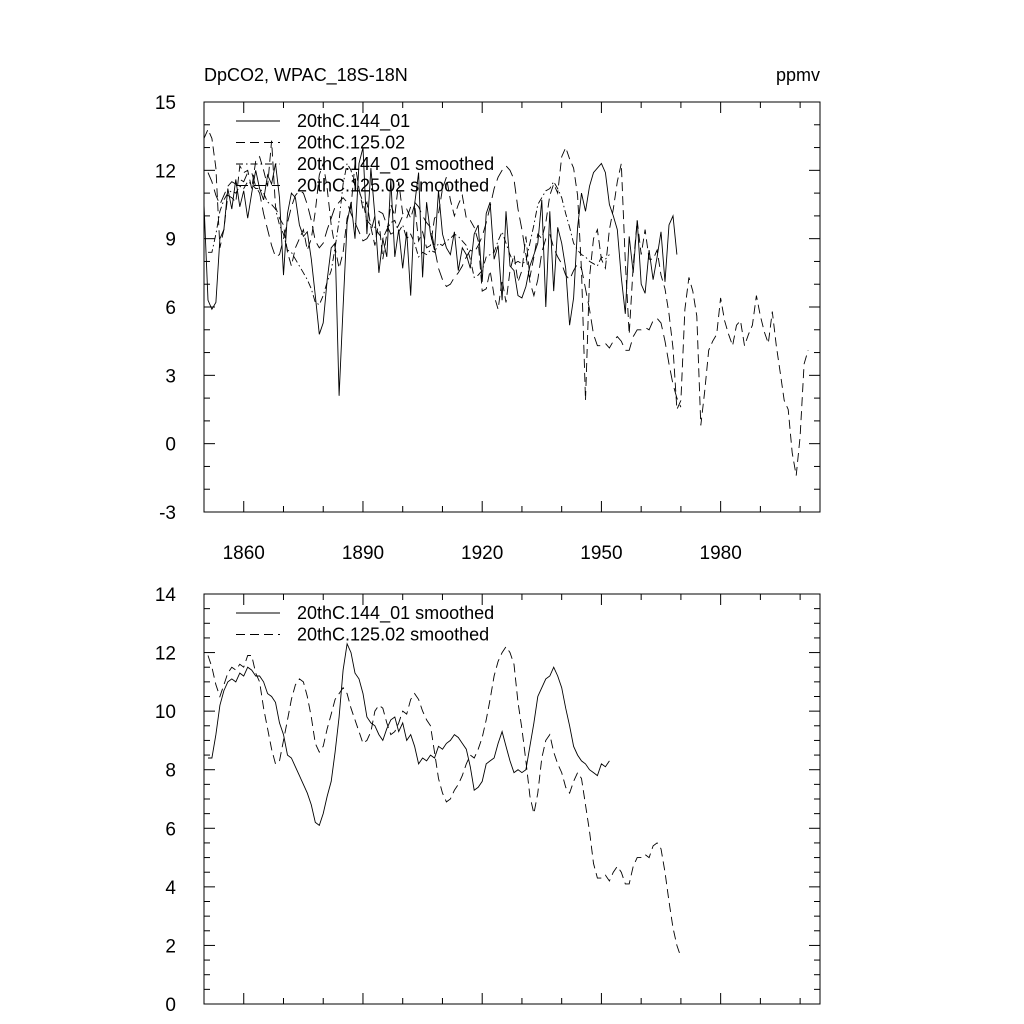  I want to click on y-tick-label: 15, so click(165, 103).